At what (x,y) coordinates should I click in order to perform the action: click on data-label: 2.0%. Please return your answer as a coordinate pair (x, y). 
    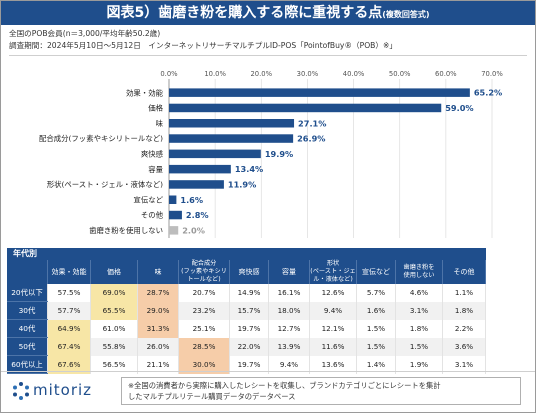
    Looking at the image, I should click on (193, 230).